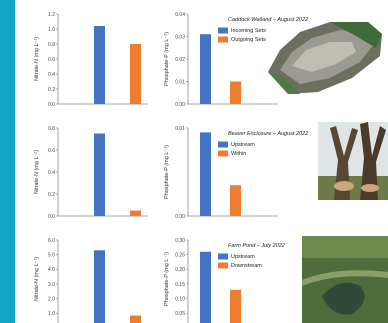 This screenshot has height=323, width=388. Describe the element at coordinates (180, 270) in the screenshot. I see `y-tick-label: 0.20` at that location.